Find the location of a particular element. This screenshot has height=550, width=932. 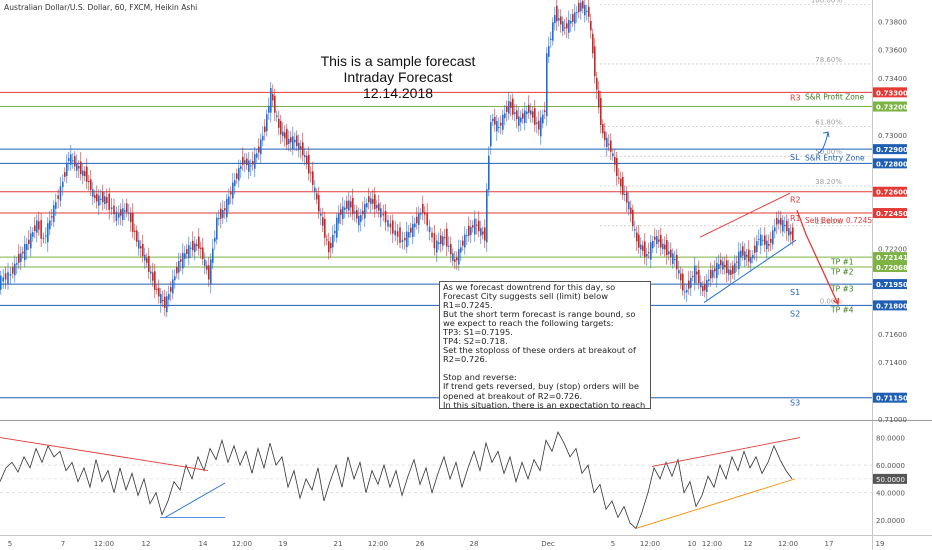

osc-support-line-right is located at coordinates (715, 503).